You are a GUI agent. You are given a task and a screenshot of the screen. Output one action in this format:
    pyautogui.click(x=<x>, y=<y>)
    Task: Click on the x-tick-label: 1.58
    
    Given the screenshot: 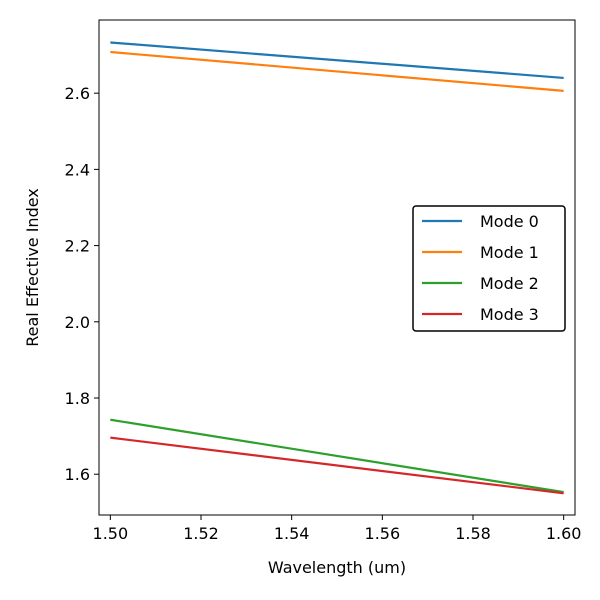 What is the action you would take?
    pyautogui.click(x=473, y=533)
    